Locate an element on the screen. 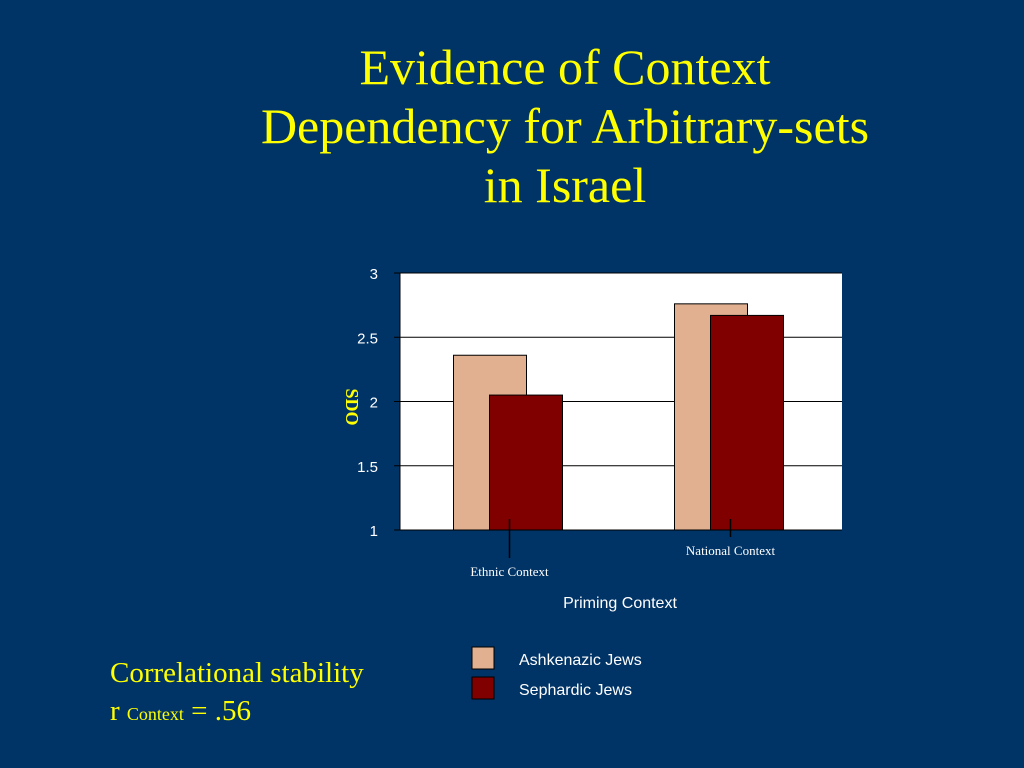 Image resolution: width=1024 pixels, height=768 pixels. correlation-note: Correlational stability r Context = .56 is located at coordinates (237, 693).